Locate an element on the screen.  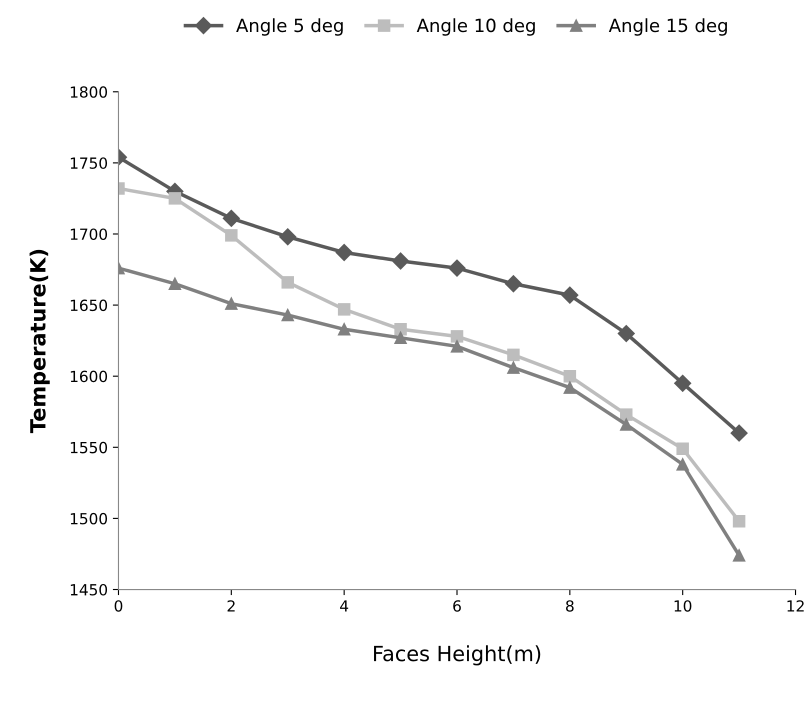
y-axis-title: Temperature(K) is located at coordinates (40, 342).